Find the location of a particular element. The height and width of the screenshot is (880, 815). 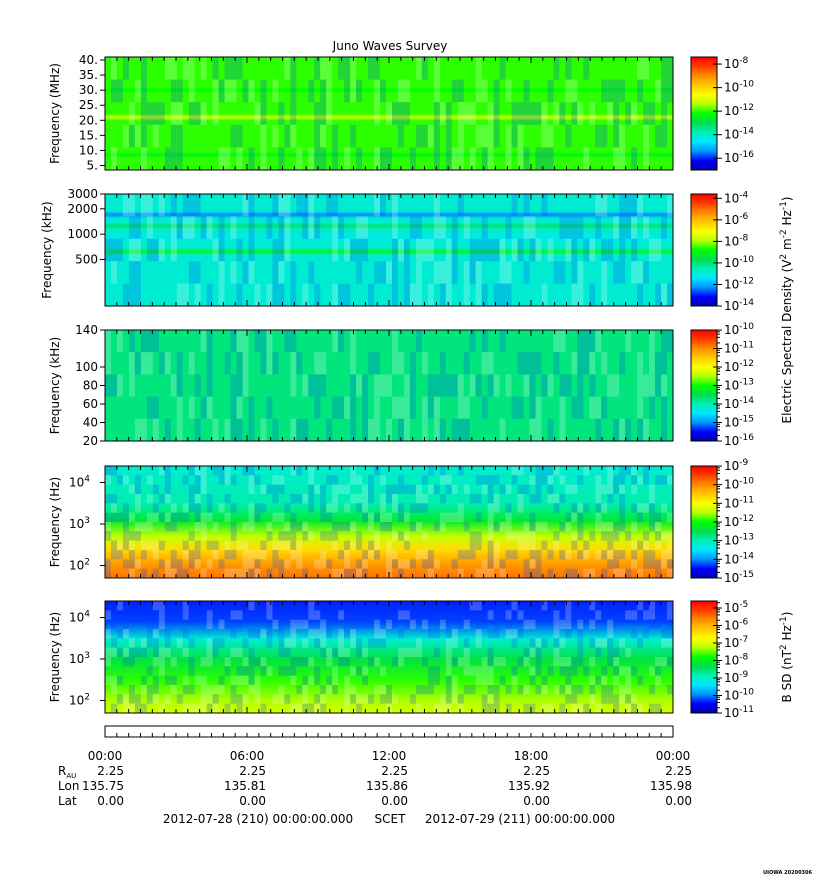

credit-stamp: UIOWA 20200306 is located at coordinates (787, 873).